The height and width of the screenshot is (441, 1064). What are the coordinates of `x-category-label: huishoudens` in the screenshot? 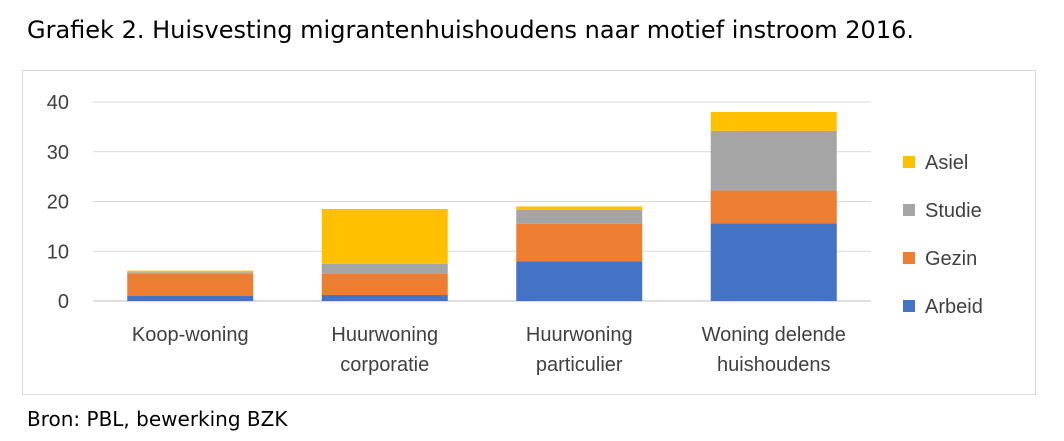 It's located at (773, 365).